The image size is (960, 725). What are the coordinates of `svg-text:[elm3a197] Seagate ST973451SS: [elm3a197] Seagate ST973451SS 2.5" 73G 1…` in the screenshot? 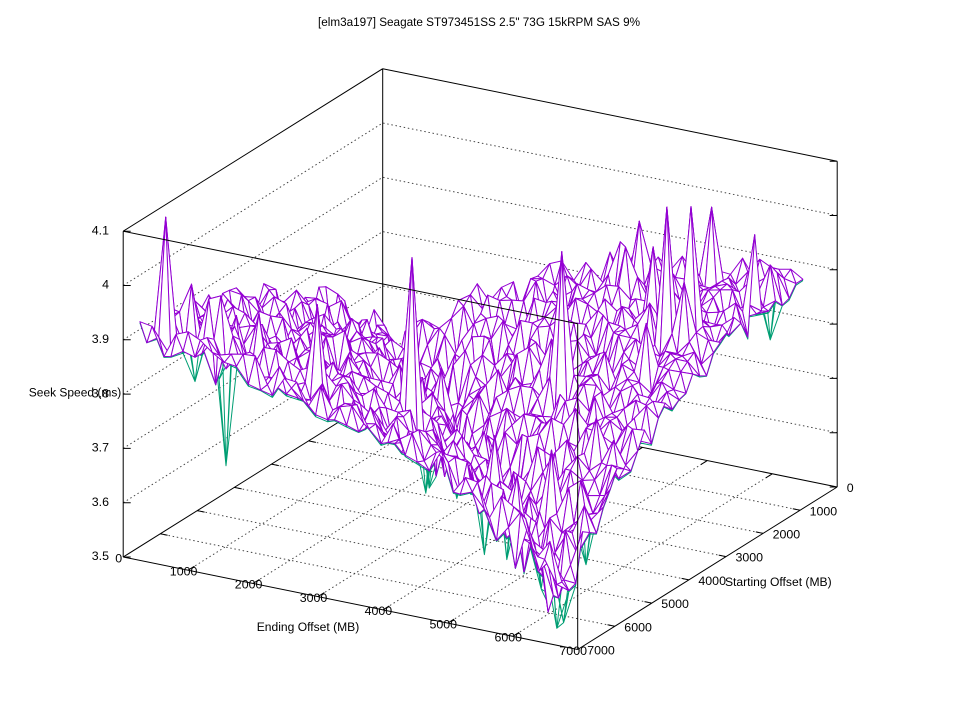 It's located at (479, 22).